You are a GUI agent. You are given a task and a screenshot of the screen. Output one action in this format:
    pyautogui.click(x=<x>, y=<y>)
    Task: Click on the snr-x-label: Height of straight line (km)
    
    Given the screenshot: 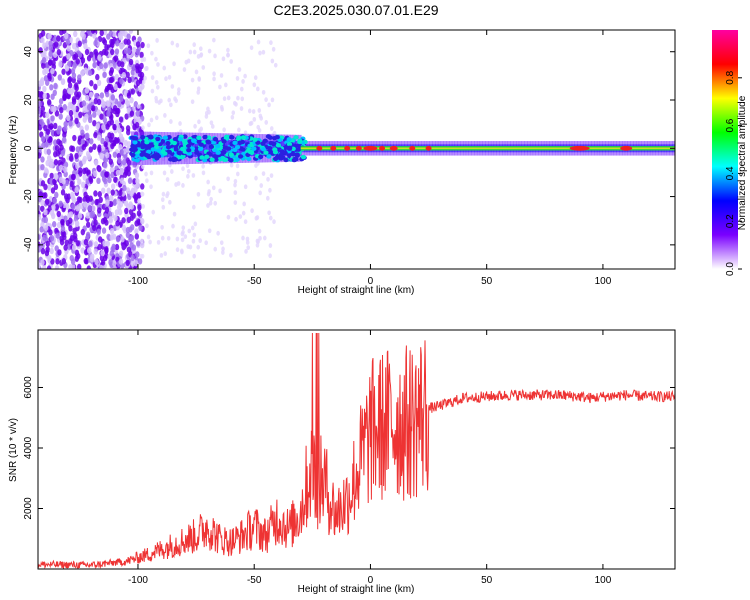 What is the action you would take?
    pyautogui.click(x=356, y=589)
    